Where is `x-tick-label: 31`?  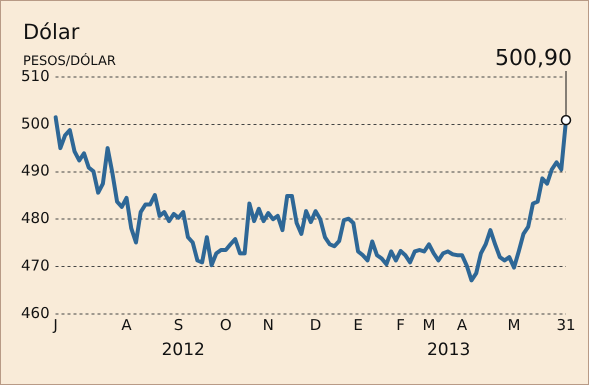 x-tick-label: 31 is located at coordinates (566, 325).